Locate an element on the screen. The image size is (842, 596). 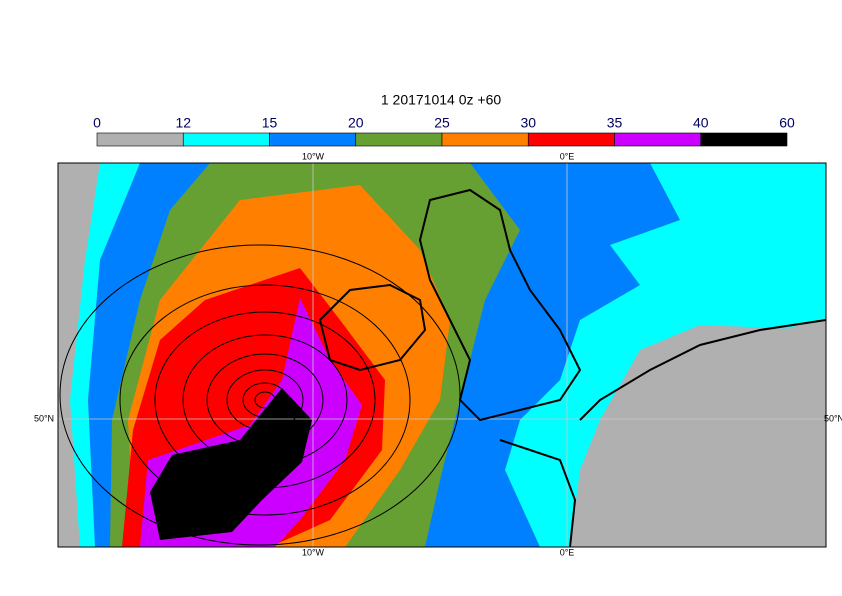
field-region is located at coordinates (231, 464).